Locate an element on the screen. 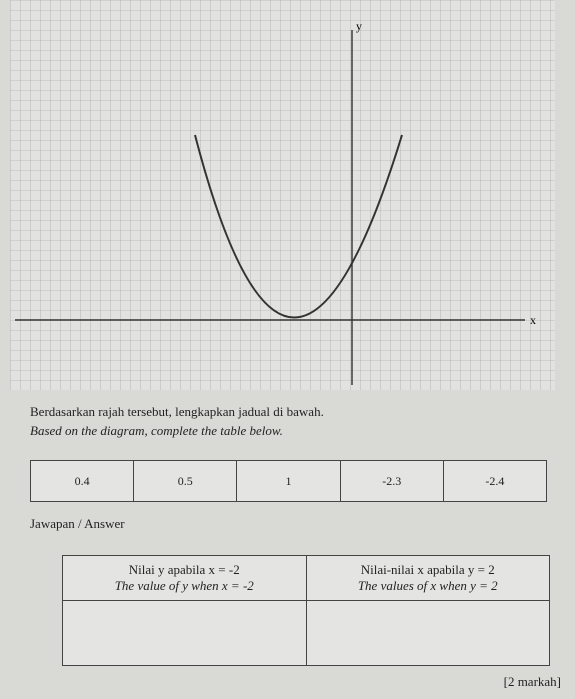  option: -2.3 is located at coordinates (392, 481).